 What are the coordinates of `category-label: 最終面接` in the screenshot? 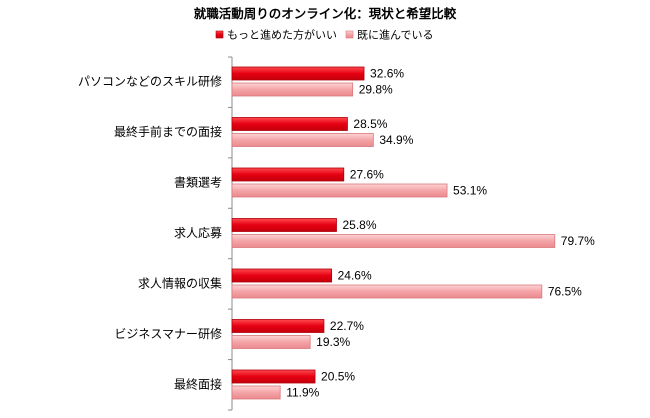 It's located at (198, 384).